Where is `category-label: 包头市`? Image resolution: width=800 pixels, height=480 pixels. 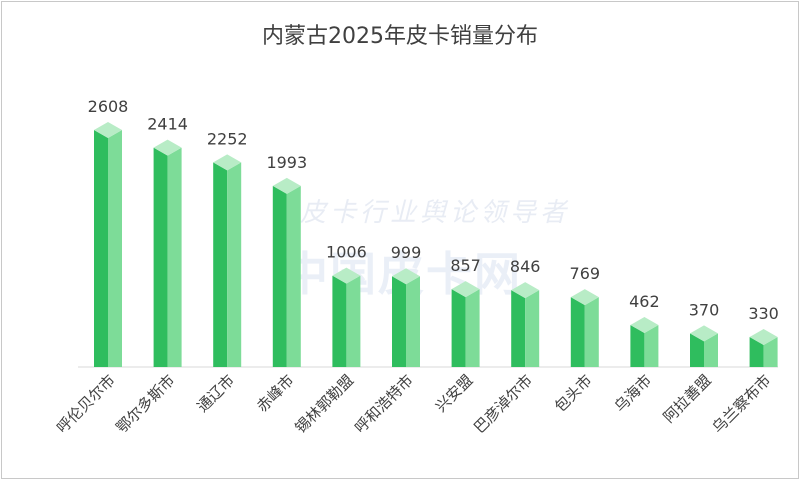
category-label: 包头市 is located at coordinates (573, 393).